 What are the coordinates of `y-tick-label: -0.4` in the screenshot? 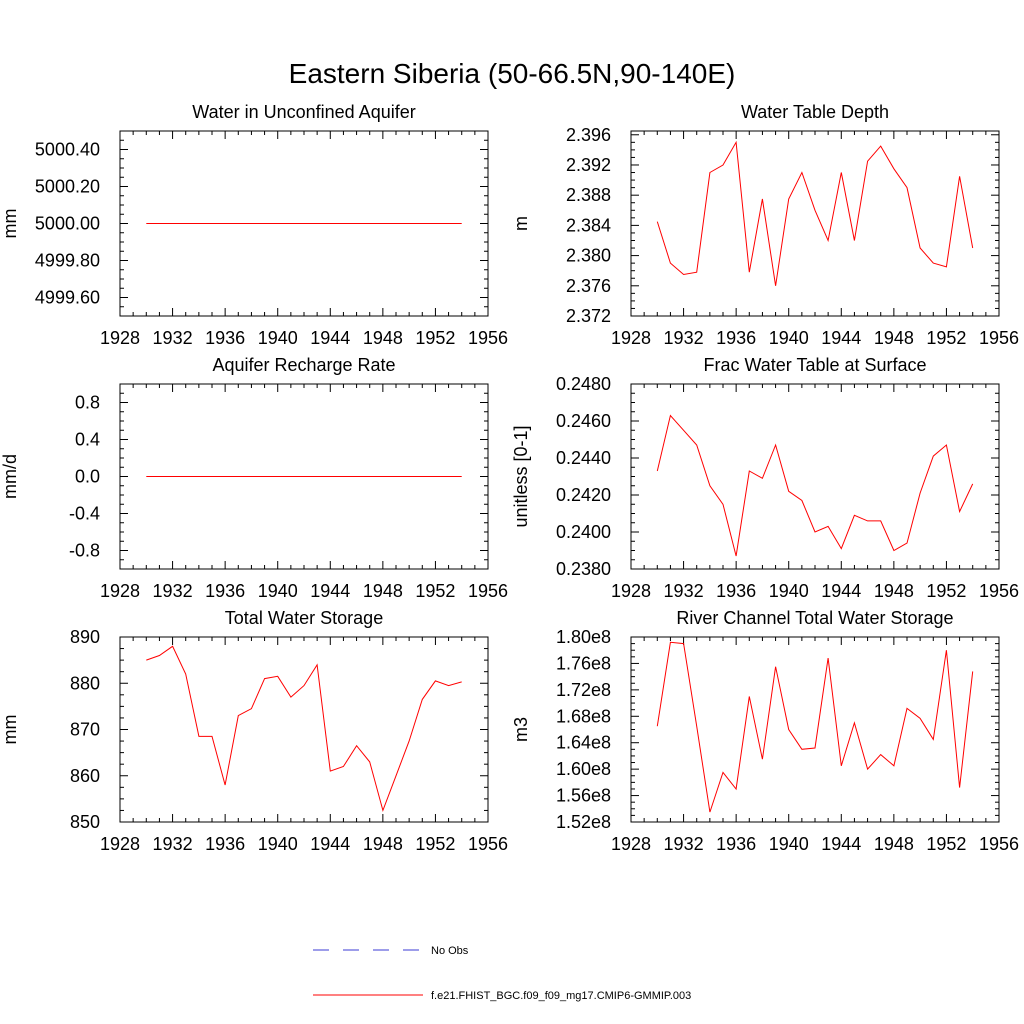 It's located at (84, 514).